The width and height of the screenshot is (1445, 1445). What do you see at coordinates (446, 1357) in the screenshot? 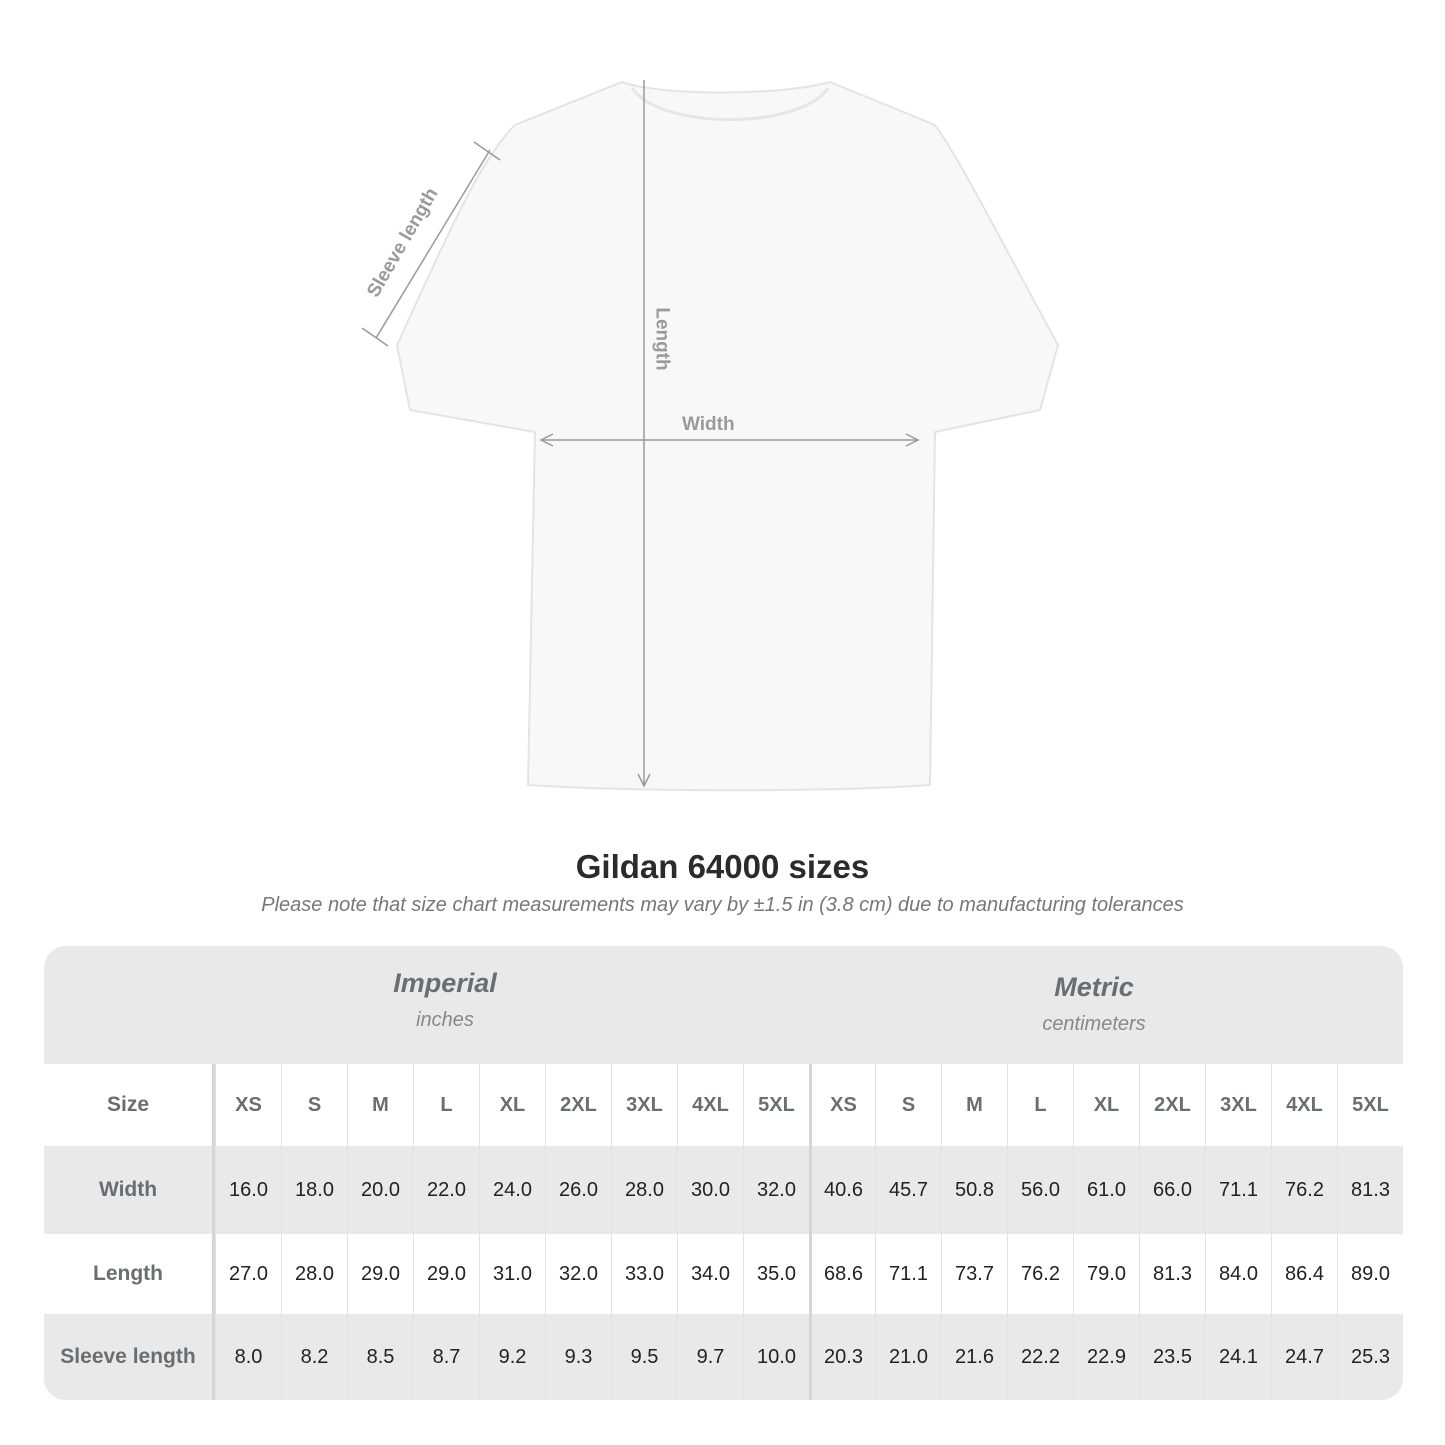
I see `imperial-value-cell: 8.7` at bounding box center [446, 1357].